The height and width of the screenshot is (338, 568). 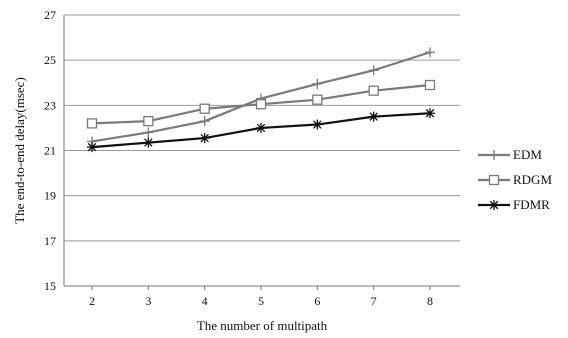 What do you see at coordinates (532, 179) in the screenshot?
I see `legend-label: RDGM` at bounding box center [532, 179].